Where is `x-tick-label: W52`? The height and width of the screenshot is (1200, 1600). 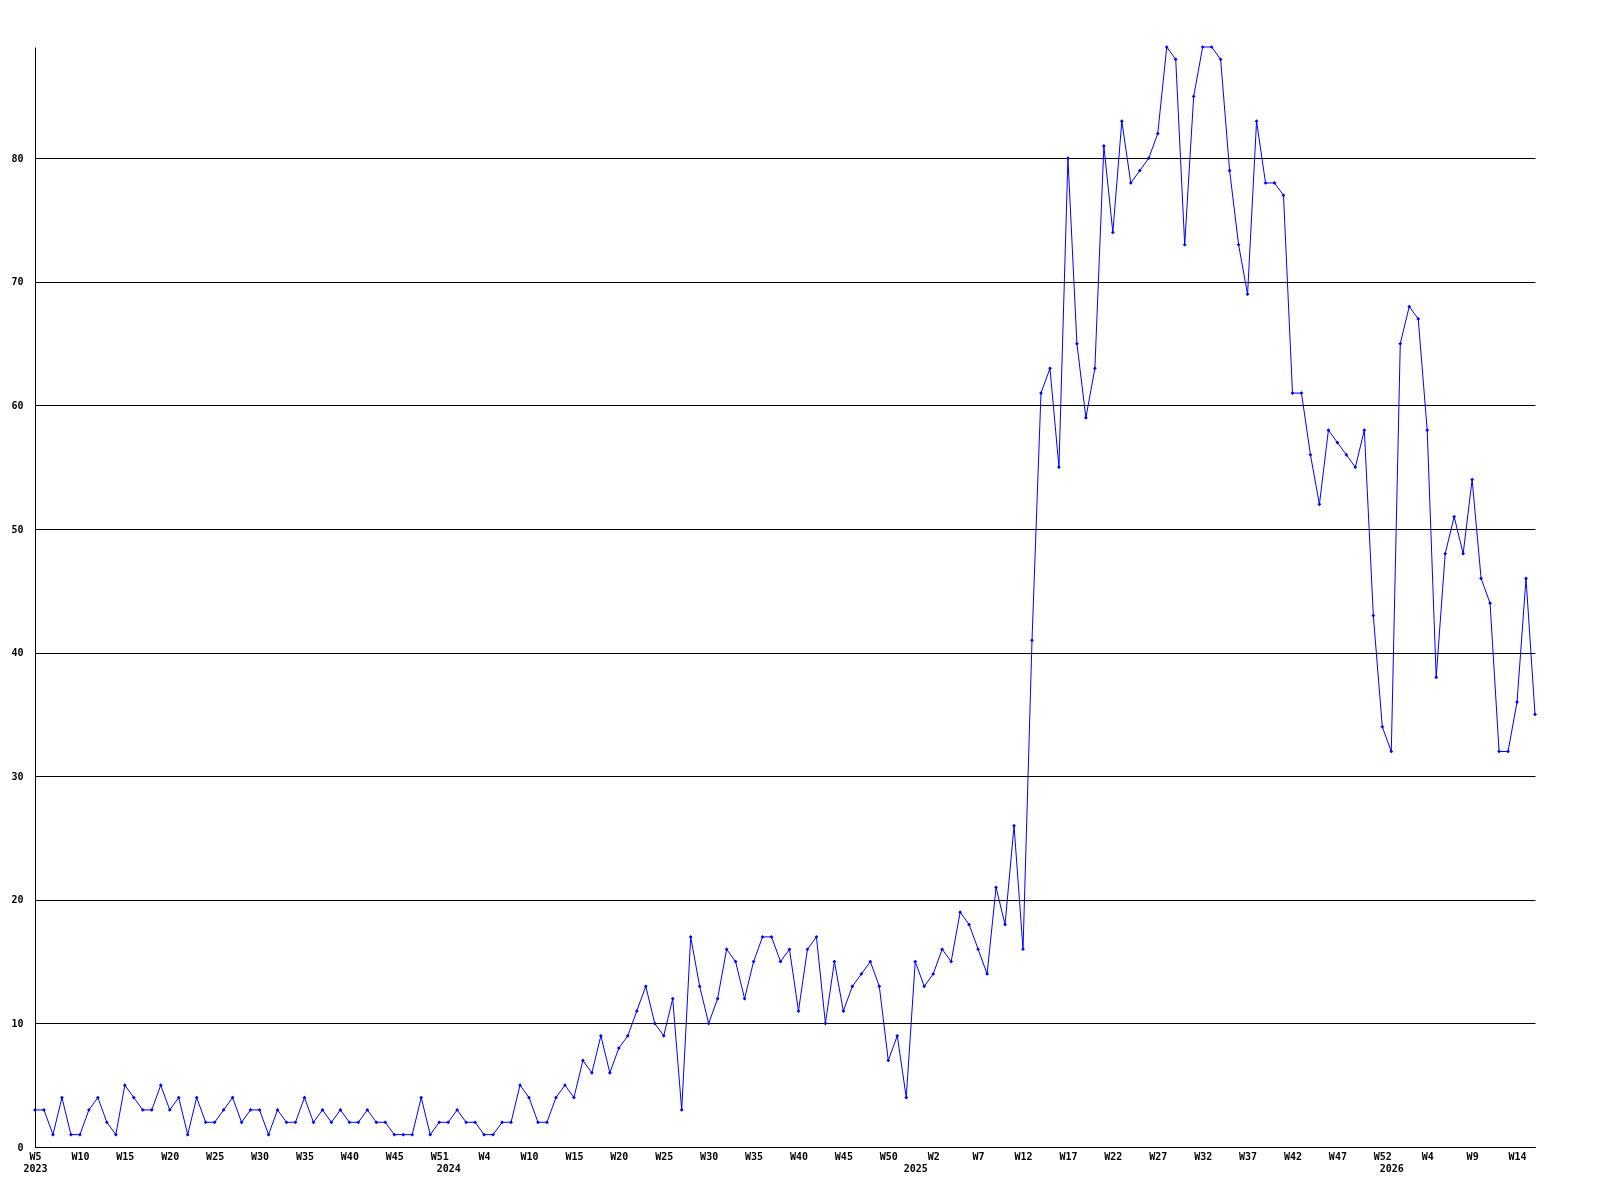
x-tick-label: W52 is located at coordinates (1382, 1156).